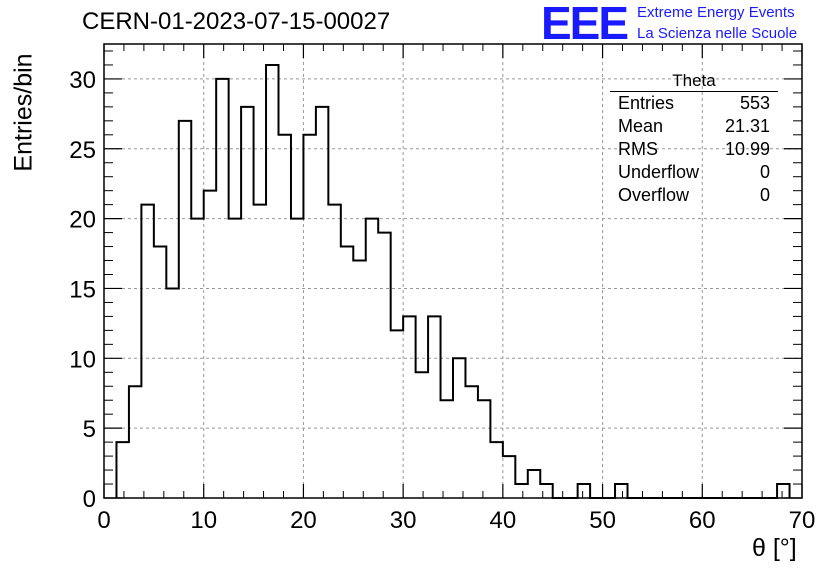  Describe the element at coordinates (585, 24) in the screenshot. I see `eee-logo: EEE` at that location.